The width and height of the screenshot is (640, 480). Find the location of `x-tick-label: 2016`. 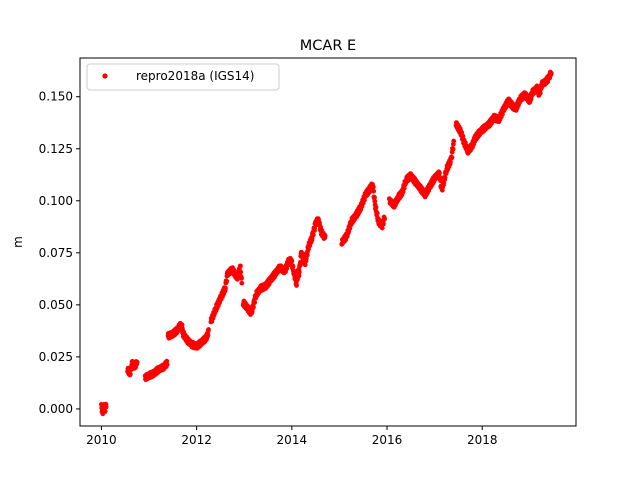

x-tick-label: 2016 is located at coordinates (387, 440).